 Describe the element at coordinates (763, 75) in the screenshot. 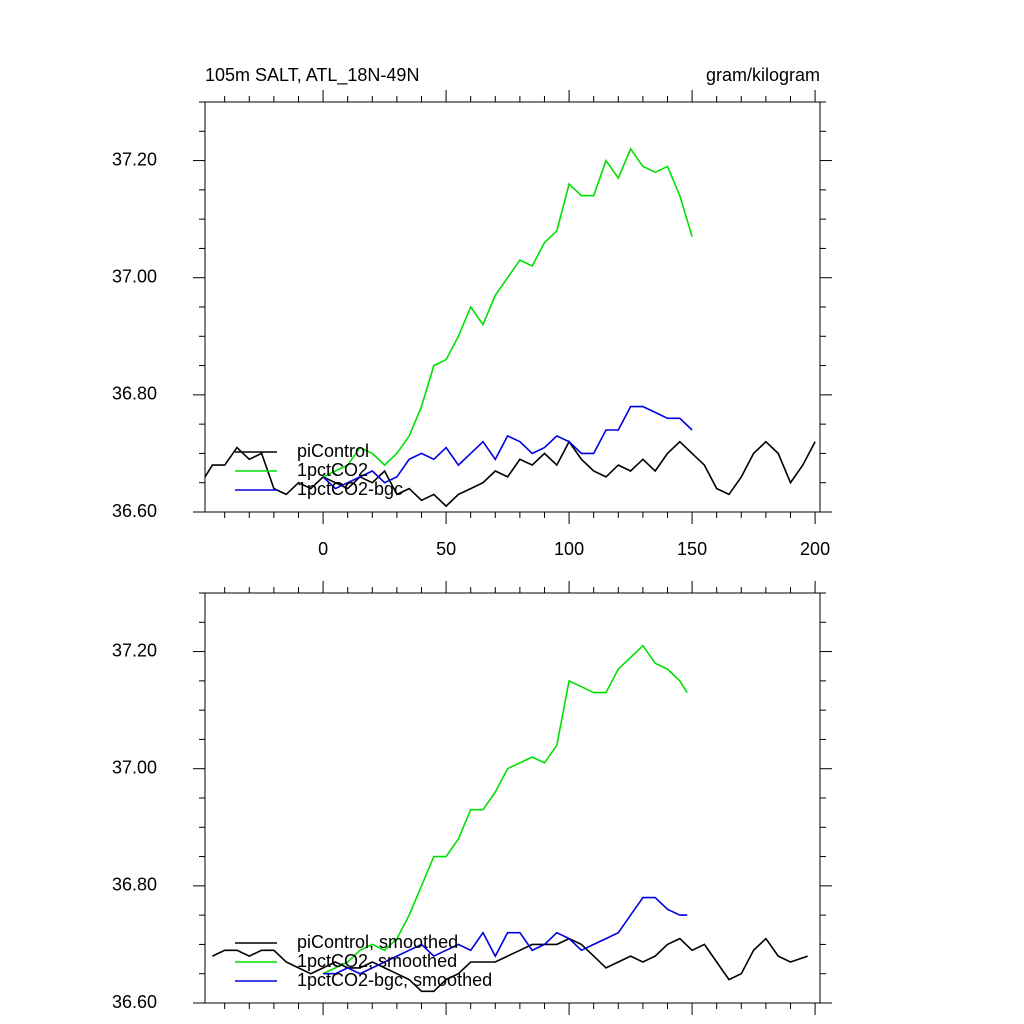

I see `units-label: gram/kilogram` at that location.